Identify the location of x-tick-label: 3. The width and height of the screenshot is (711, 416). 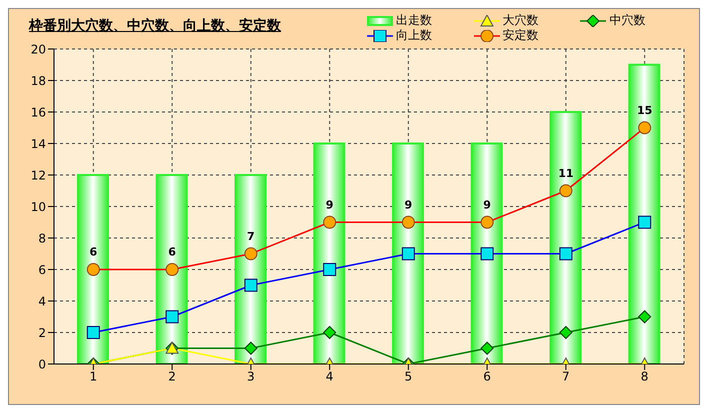
(251, 377).